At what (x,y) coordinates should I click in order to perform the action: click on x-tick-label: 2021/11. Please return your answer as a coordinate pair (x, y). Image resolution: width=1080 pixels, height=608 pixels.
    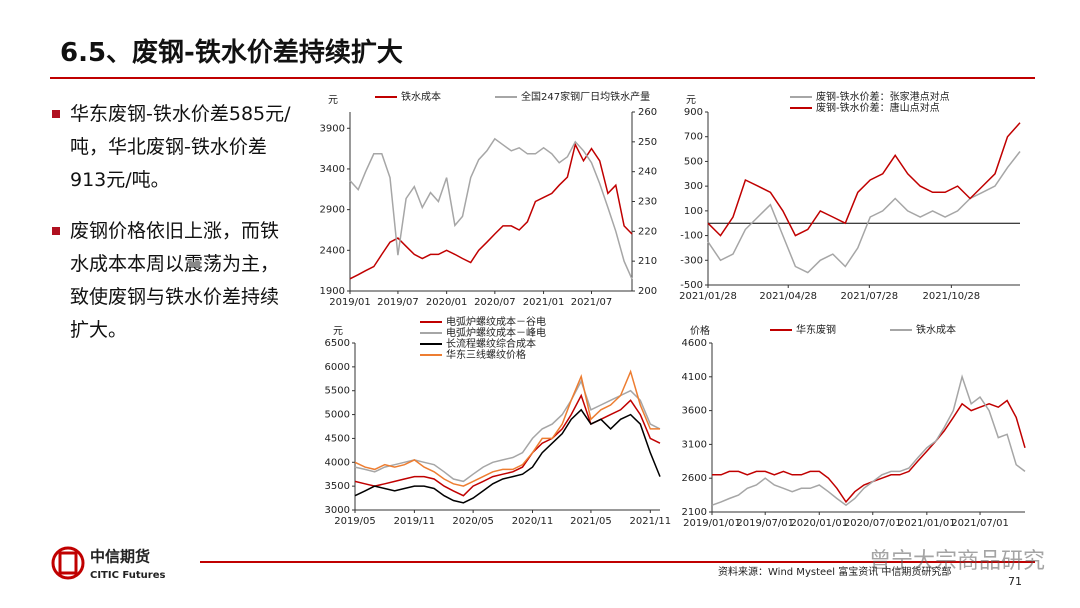
    Looking at the image, I should click on (651, 521).